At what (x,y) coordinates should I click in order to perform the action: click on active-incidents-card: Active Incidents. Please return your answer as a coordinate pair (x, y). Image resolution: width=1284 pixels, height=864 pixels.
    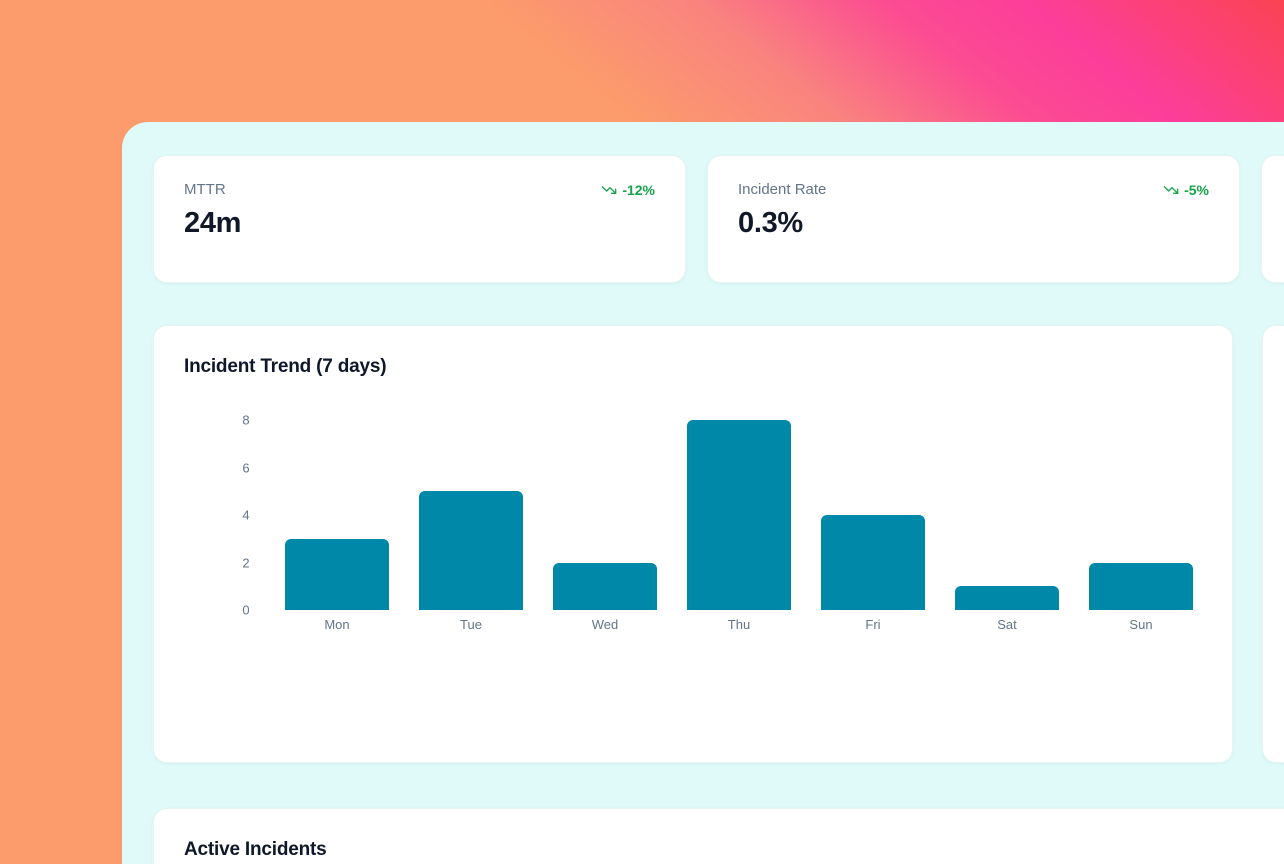
    Looking at the image, I should click on (718, 836).